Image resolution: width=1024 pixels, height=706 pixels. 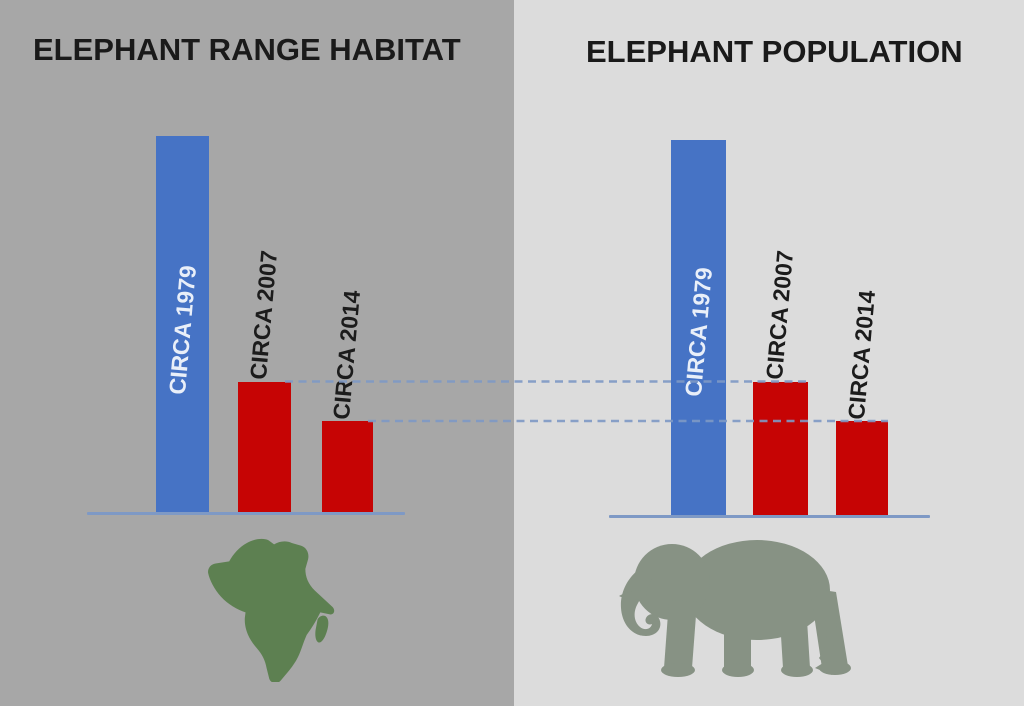 I want to click on africa-map-icon, so click(x=271, y=610).